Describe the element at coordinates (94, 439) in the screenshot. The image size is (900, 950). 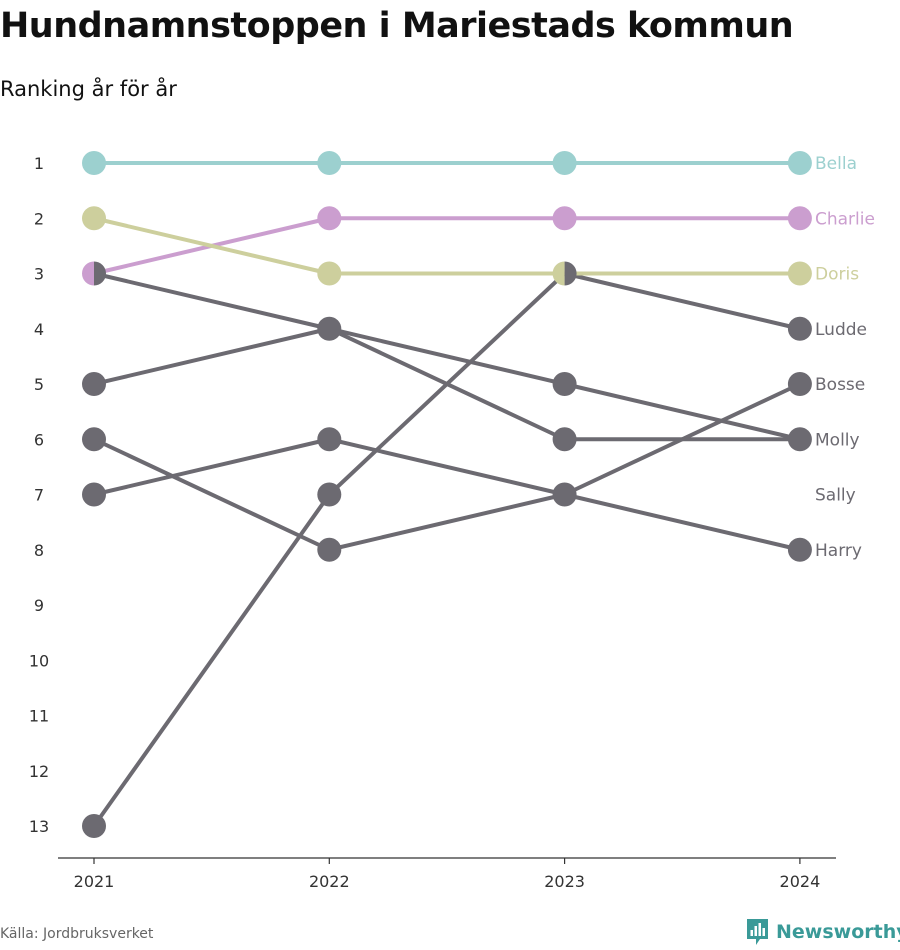
I see `data-point-bosse-2021` at that location.